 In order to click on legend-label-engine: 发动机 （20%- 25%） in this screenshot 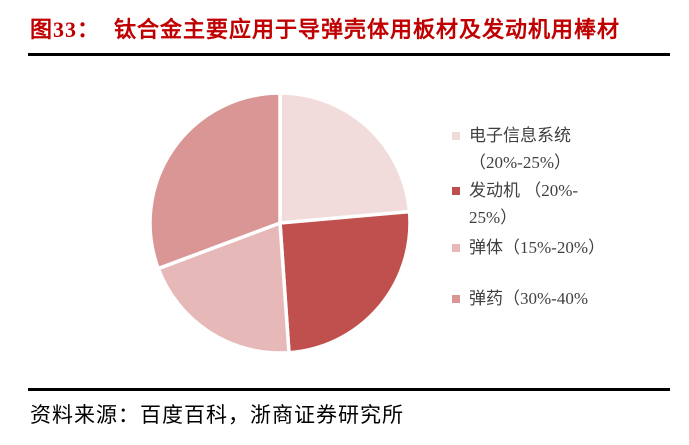, I will do `click(524, 204)`.